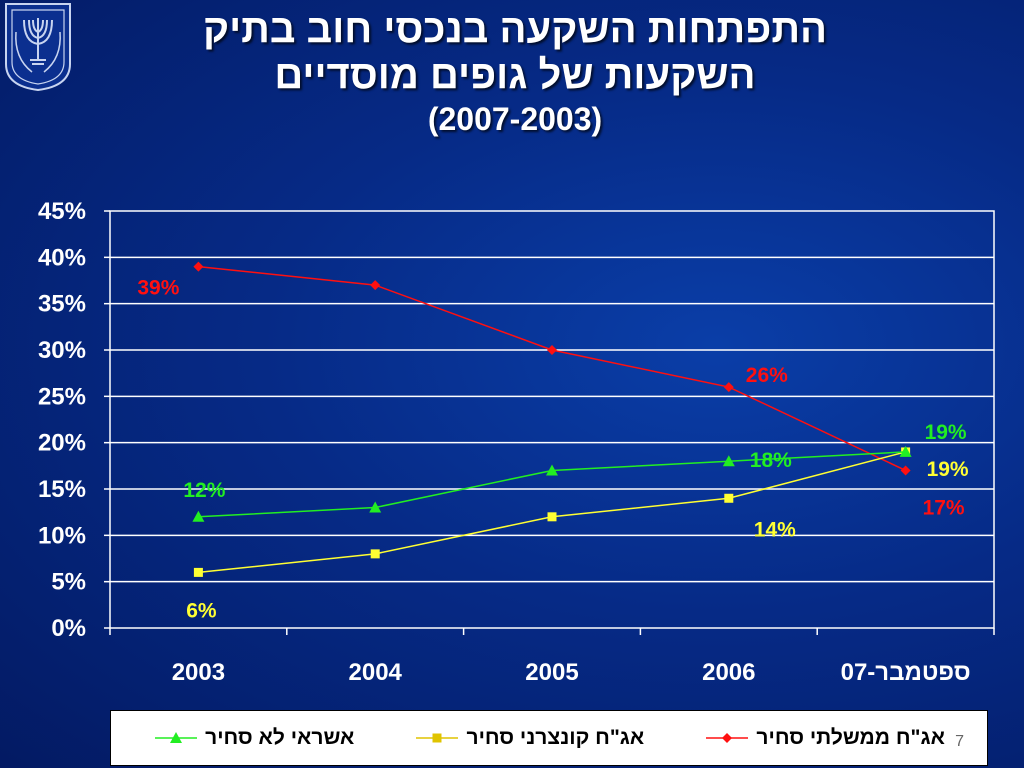 The height and width of the screenshot is (768, 1024). Describe the element at coordinates (204, 490) in the screenshot. I see `data-label-2-0: 12%` at that location.